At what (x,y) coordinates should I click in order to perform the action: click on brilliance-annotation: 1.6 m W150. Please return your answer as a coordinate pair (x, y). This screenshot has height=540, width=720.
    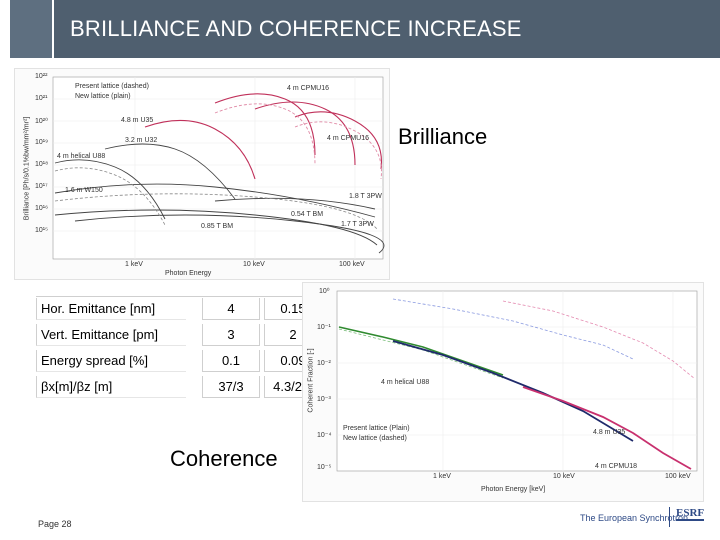
    Looking at the image, I should click on (84, 190).